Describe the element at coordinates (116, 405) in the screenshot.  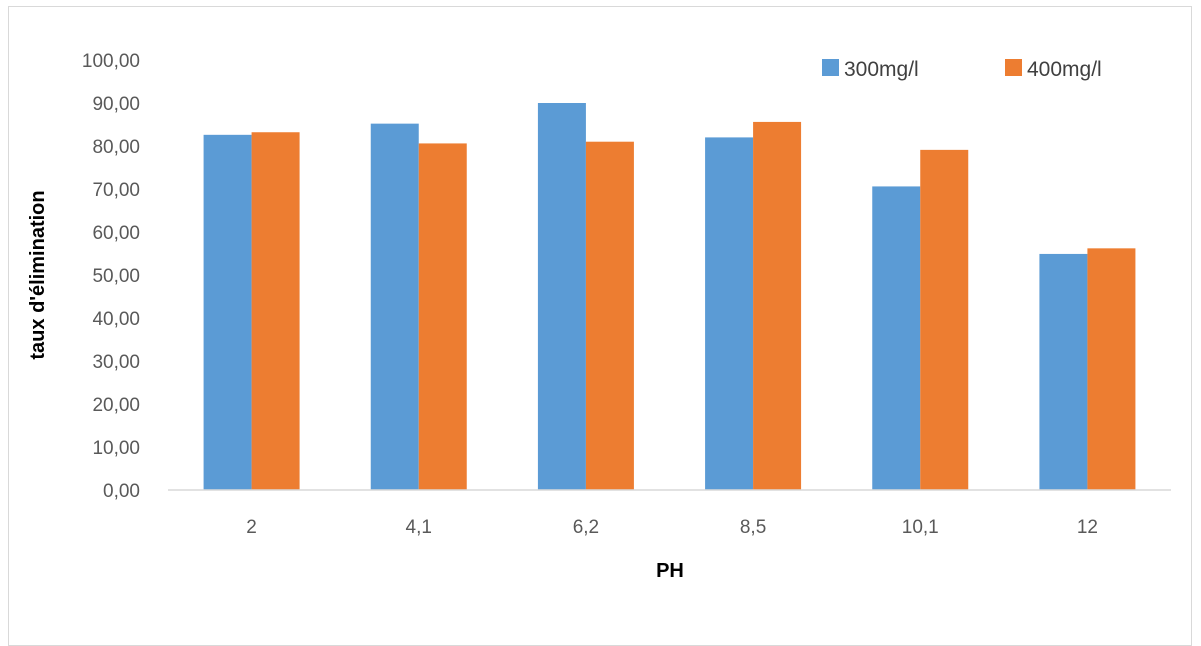
I see `y-tick-label: 20,00` at that location.